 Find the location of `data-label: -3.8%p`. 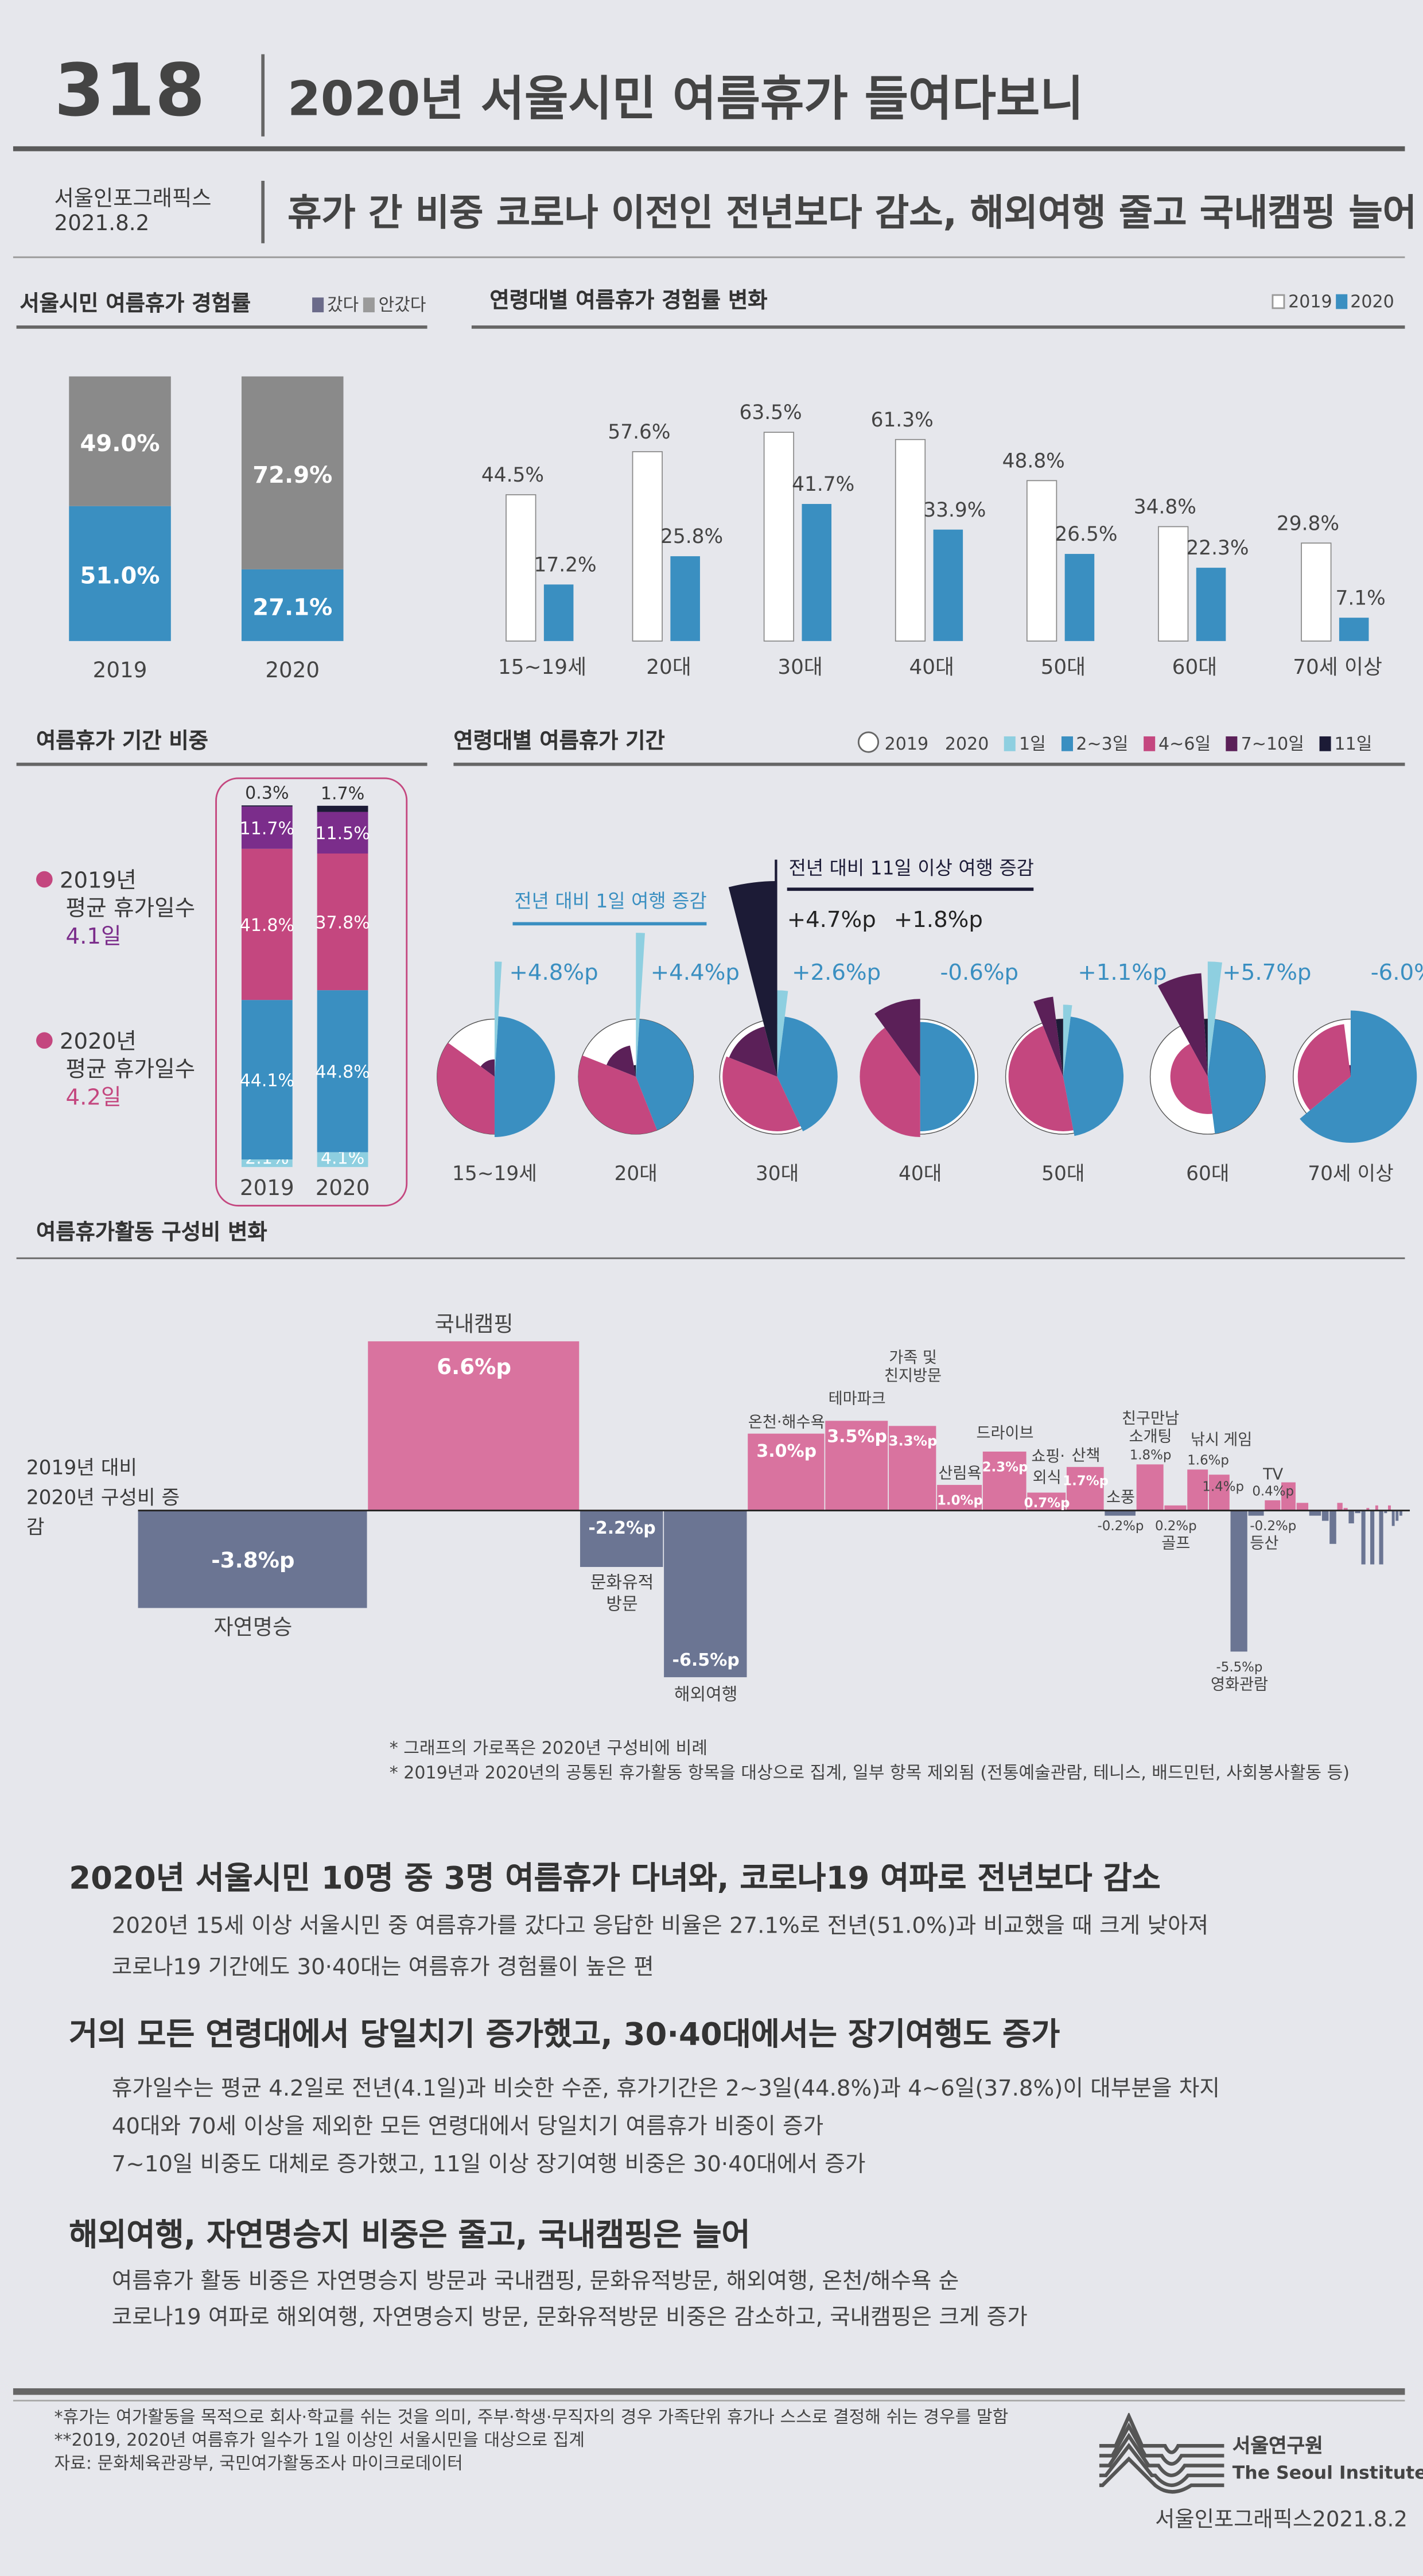

data-label: -3.8%p is located at coordinates (252, 1560).